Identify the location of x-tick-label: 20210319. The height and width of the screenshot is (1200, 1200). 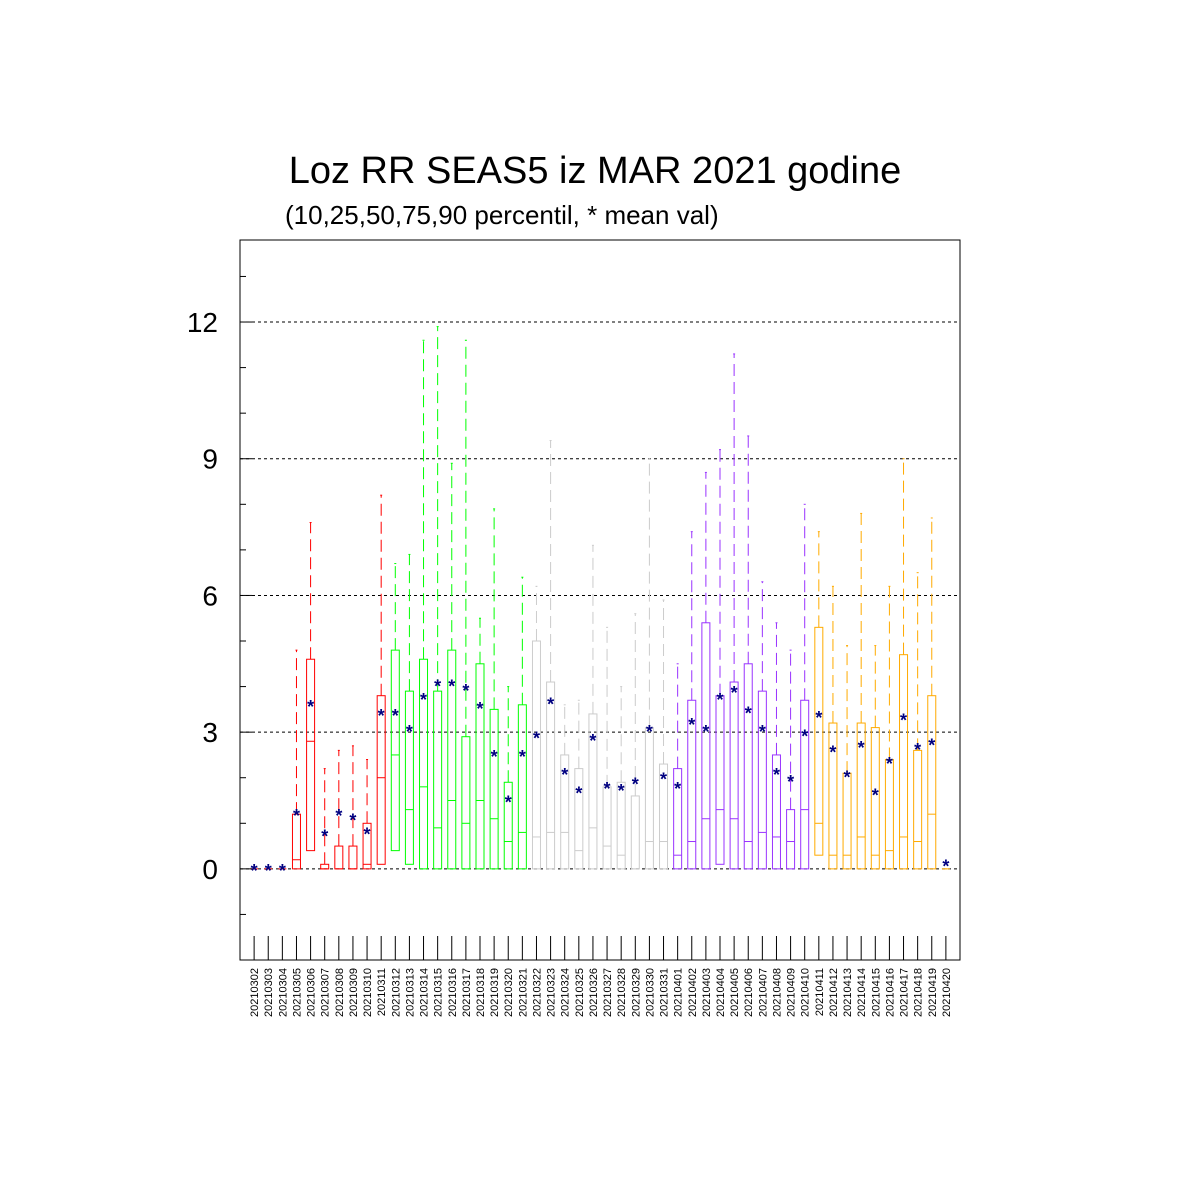
(495, 992).